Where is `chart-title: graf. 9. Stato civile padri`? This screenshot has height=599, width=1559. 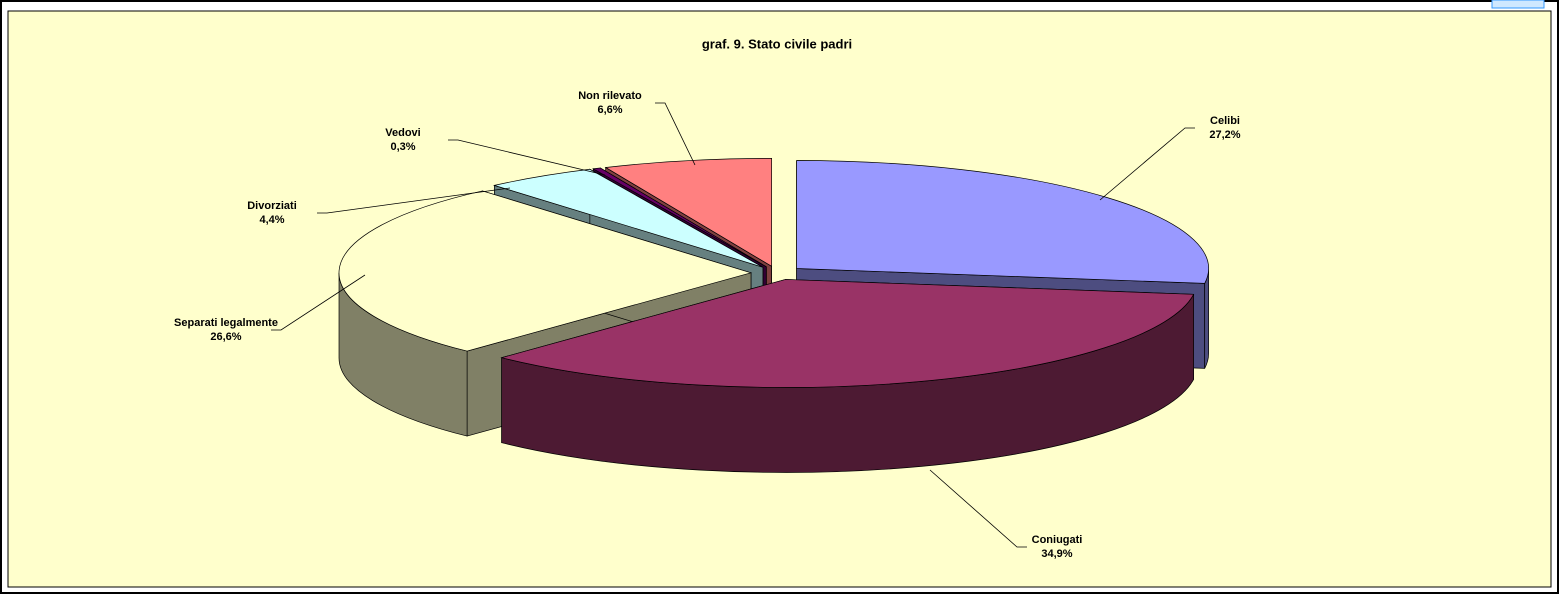
chart-title: graf. 9. Stato civile padri is located at coordinates (777, 43).